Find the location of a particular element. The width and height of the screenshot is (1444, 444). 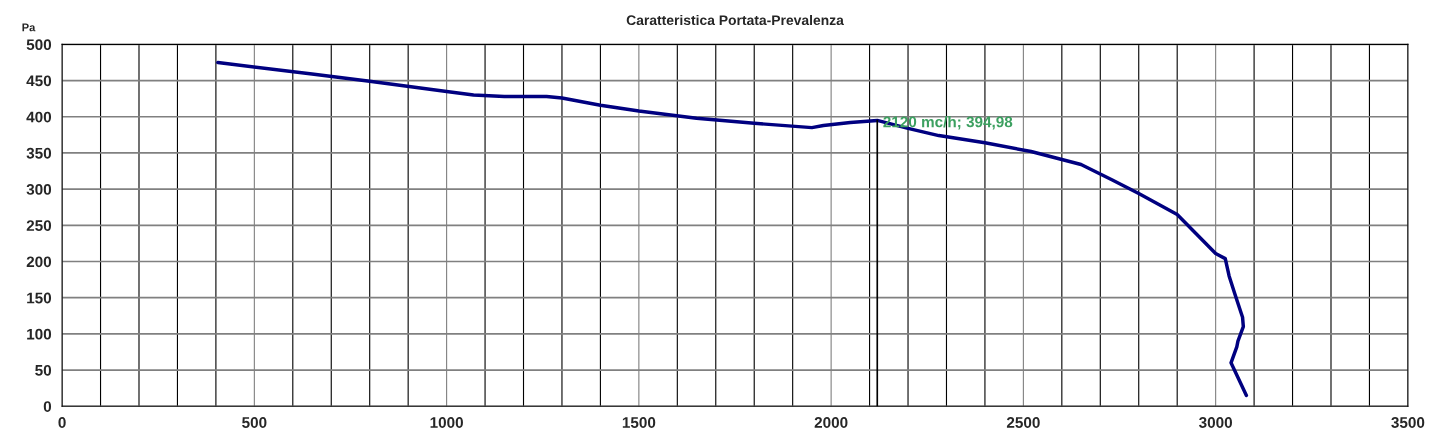

y-tick-label: 0 is located at coordinates (47, 406).